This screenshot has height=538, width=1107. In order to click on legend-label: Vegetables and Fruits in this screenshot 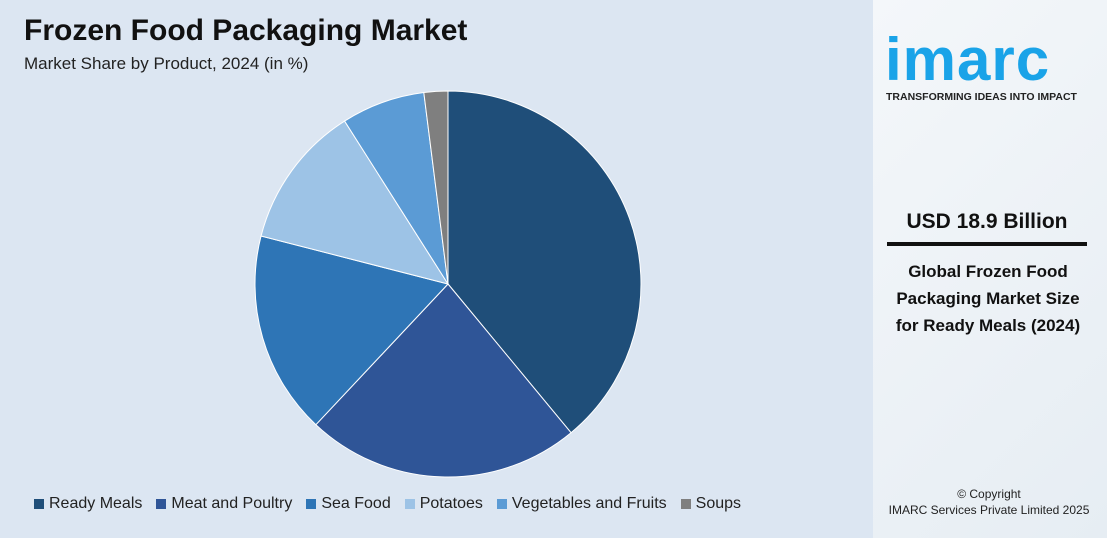, I will do `click(589, 503)`.